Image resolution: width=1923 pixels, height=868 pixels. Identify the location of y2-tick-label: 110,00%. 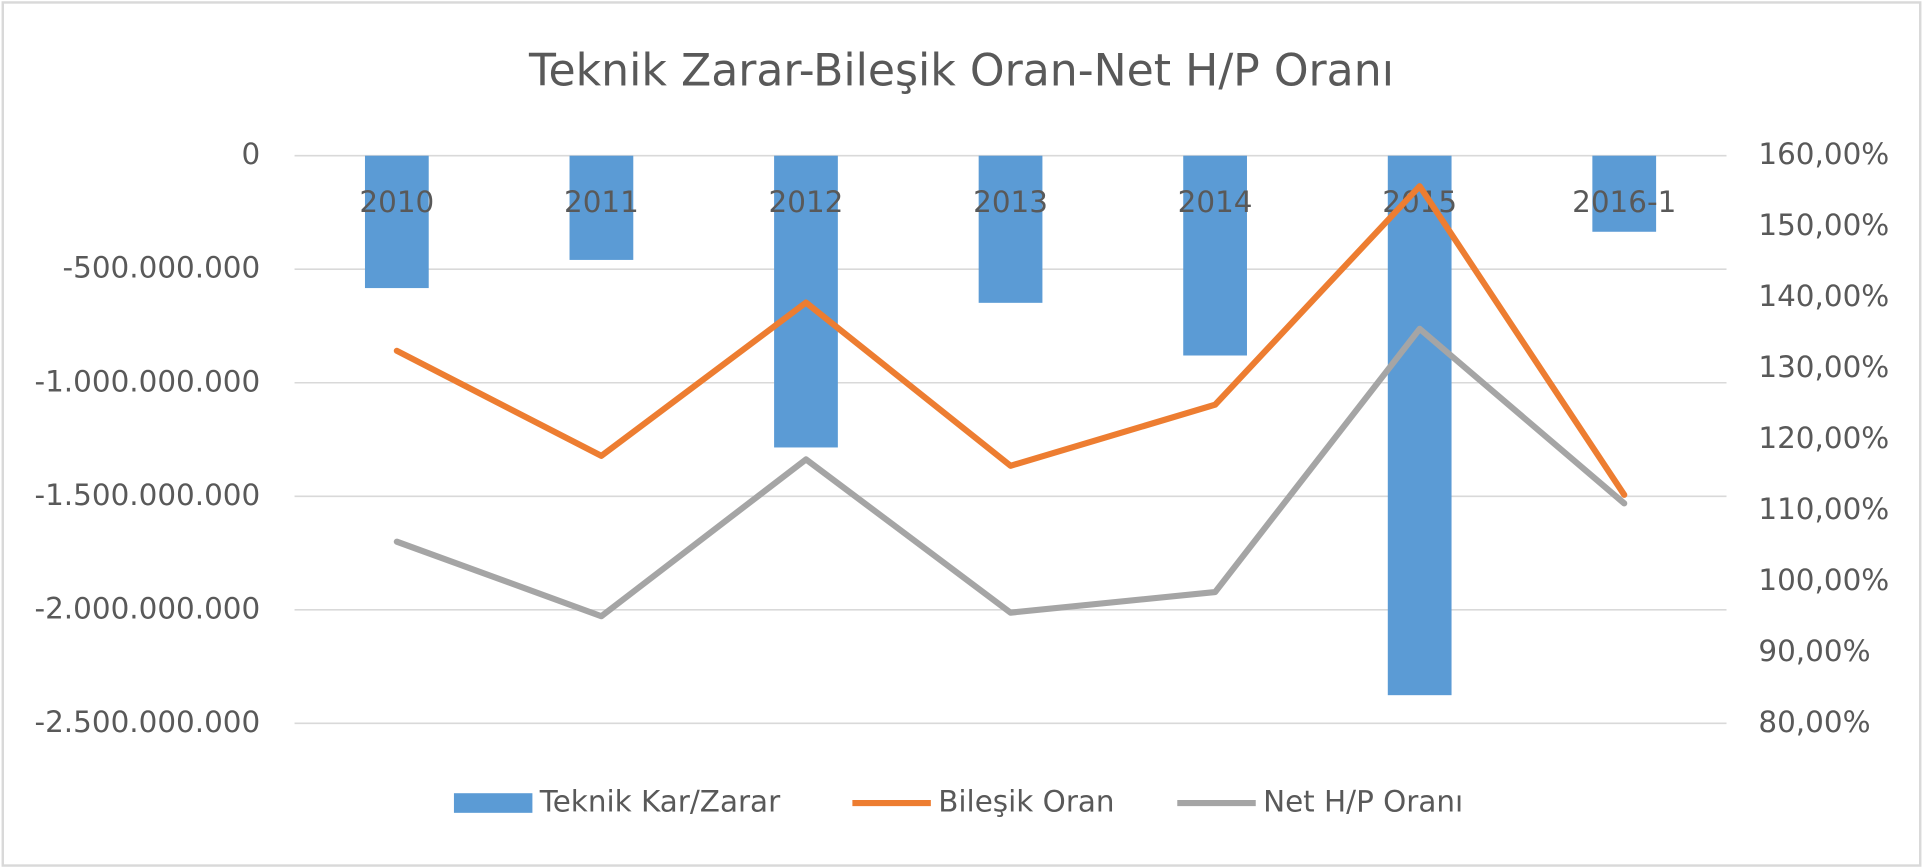
(1823, 509).